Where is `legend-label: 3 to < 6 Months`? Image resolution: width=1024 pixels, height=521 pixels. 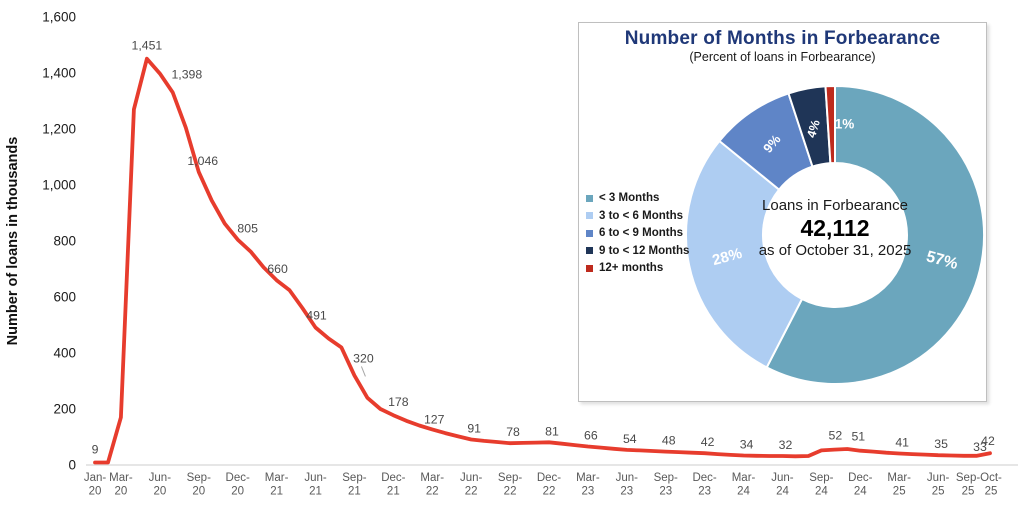
legend-label: 3 to < 6 Months is located at coordinates (641, 215).